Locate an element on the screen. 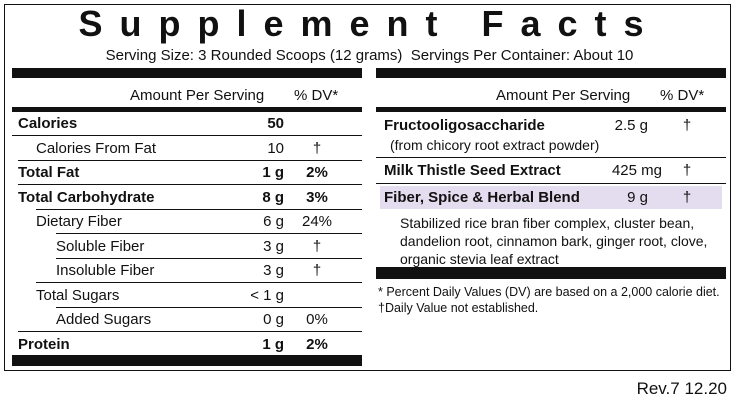 The width and height of the screenshot is (739, 404). amount: 6 g is located at coordinates (273, 221).